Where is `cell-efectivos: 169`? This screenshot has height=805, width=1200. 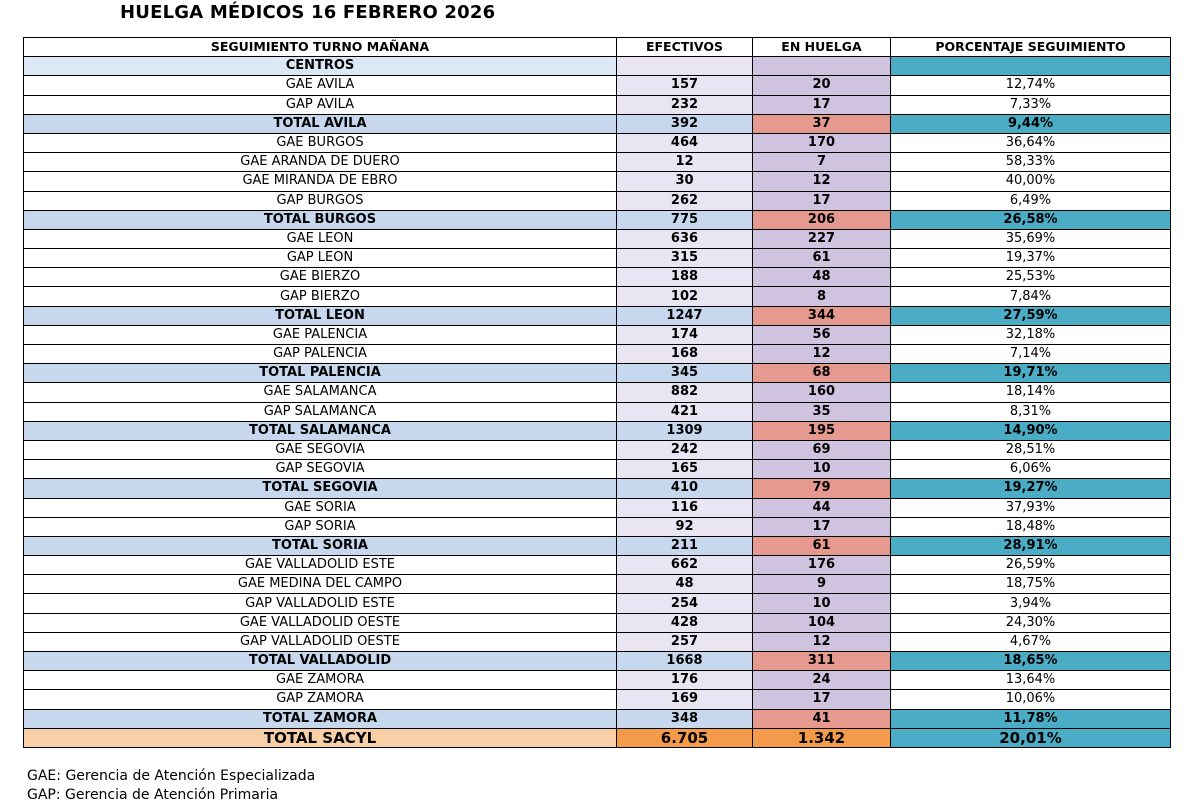 cell-efectivos: 169 is located at coordinates (684, 699).